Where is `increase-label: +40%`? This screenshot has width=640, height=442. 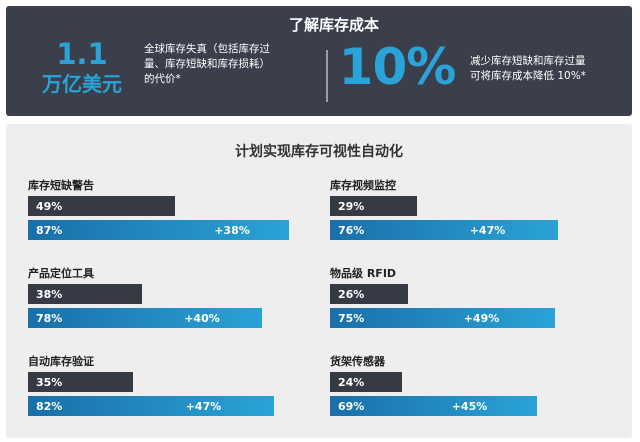 increase-label: +40% is located at coordinates (202, 318).